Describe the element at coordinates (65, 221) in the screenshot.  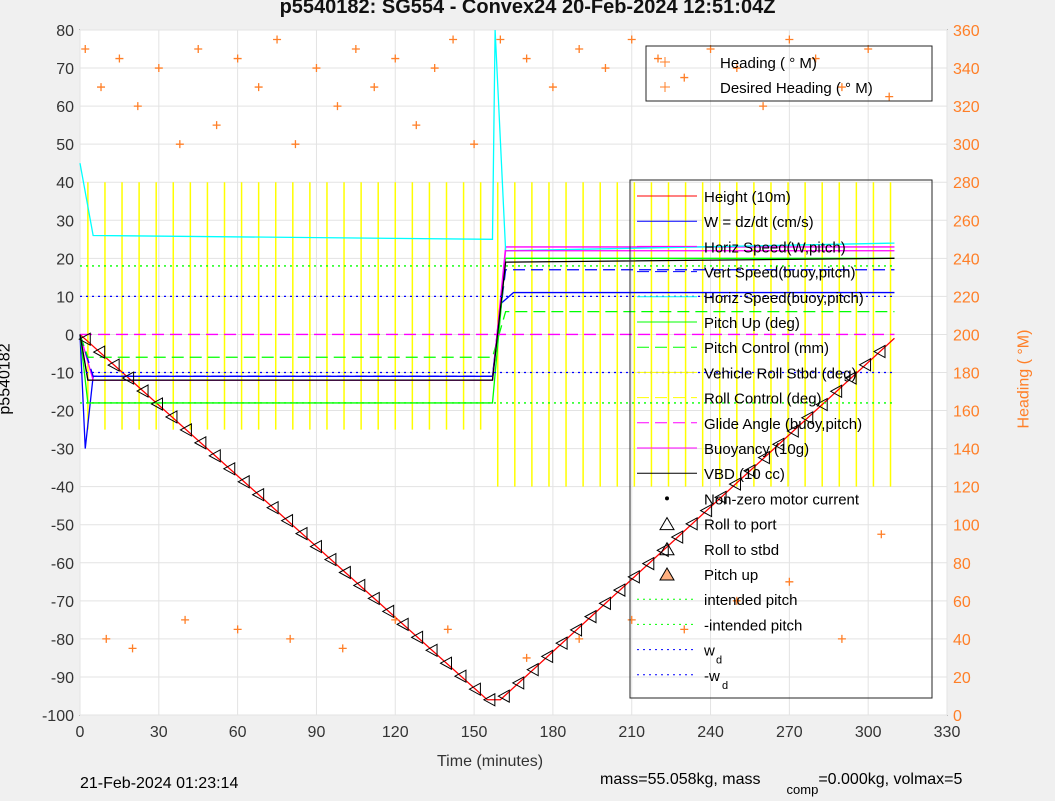
I see `y-tick-label: 30` at that location.